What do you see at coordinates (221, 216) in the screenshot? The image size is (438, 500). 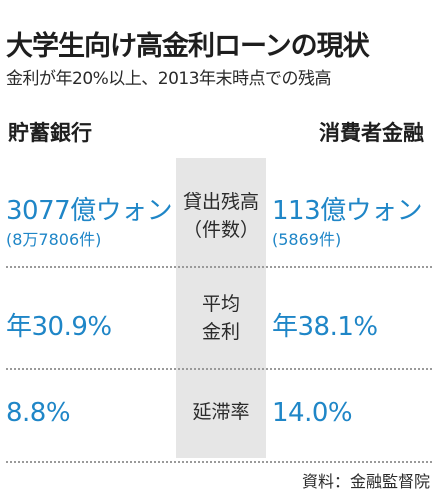 I see `metric-label-balance: 貸出残高 （件数）` at bounding box center [221, 216].